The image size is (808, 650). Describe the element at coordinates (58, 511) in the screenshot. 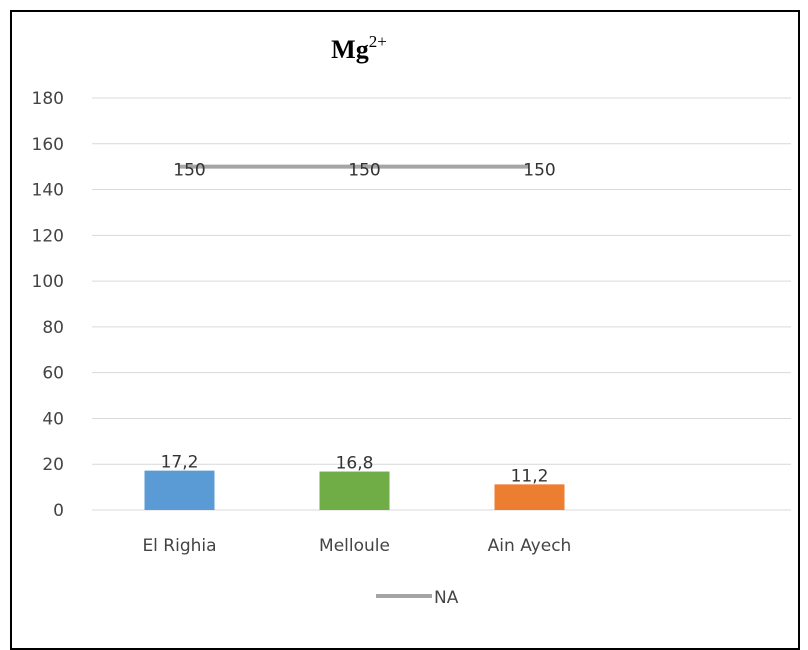

I see `y-tick-label-0: 0` at that location.